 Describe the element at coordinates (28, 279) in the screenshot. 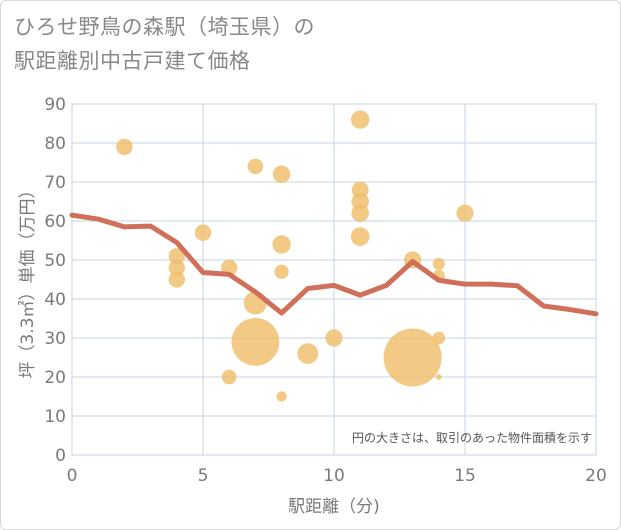

I see `y-axis-label: 坪（3.3㎡）単価（万円）` at that location.